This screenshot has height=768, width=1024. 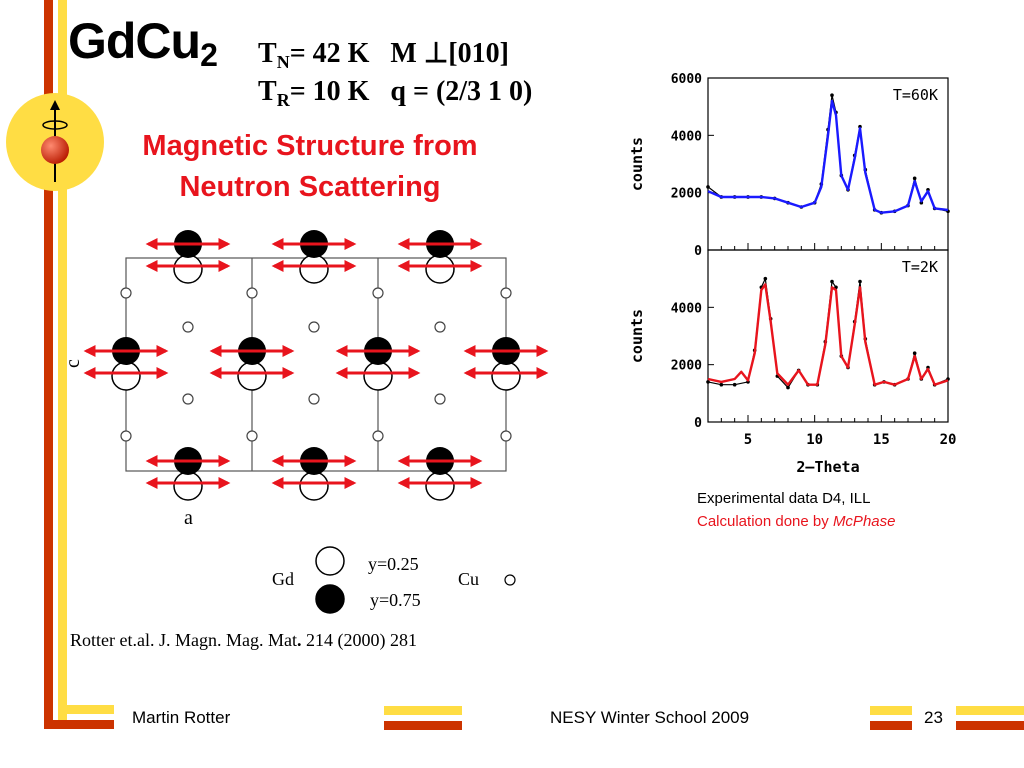 I want to click on footer-bar-yellow-right, so click(x=891, y=710).